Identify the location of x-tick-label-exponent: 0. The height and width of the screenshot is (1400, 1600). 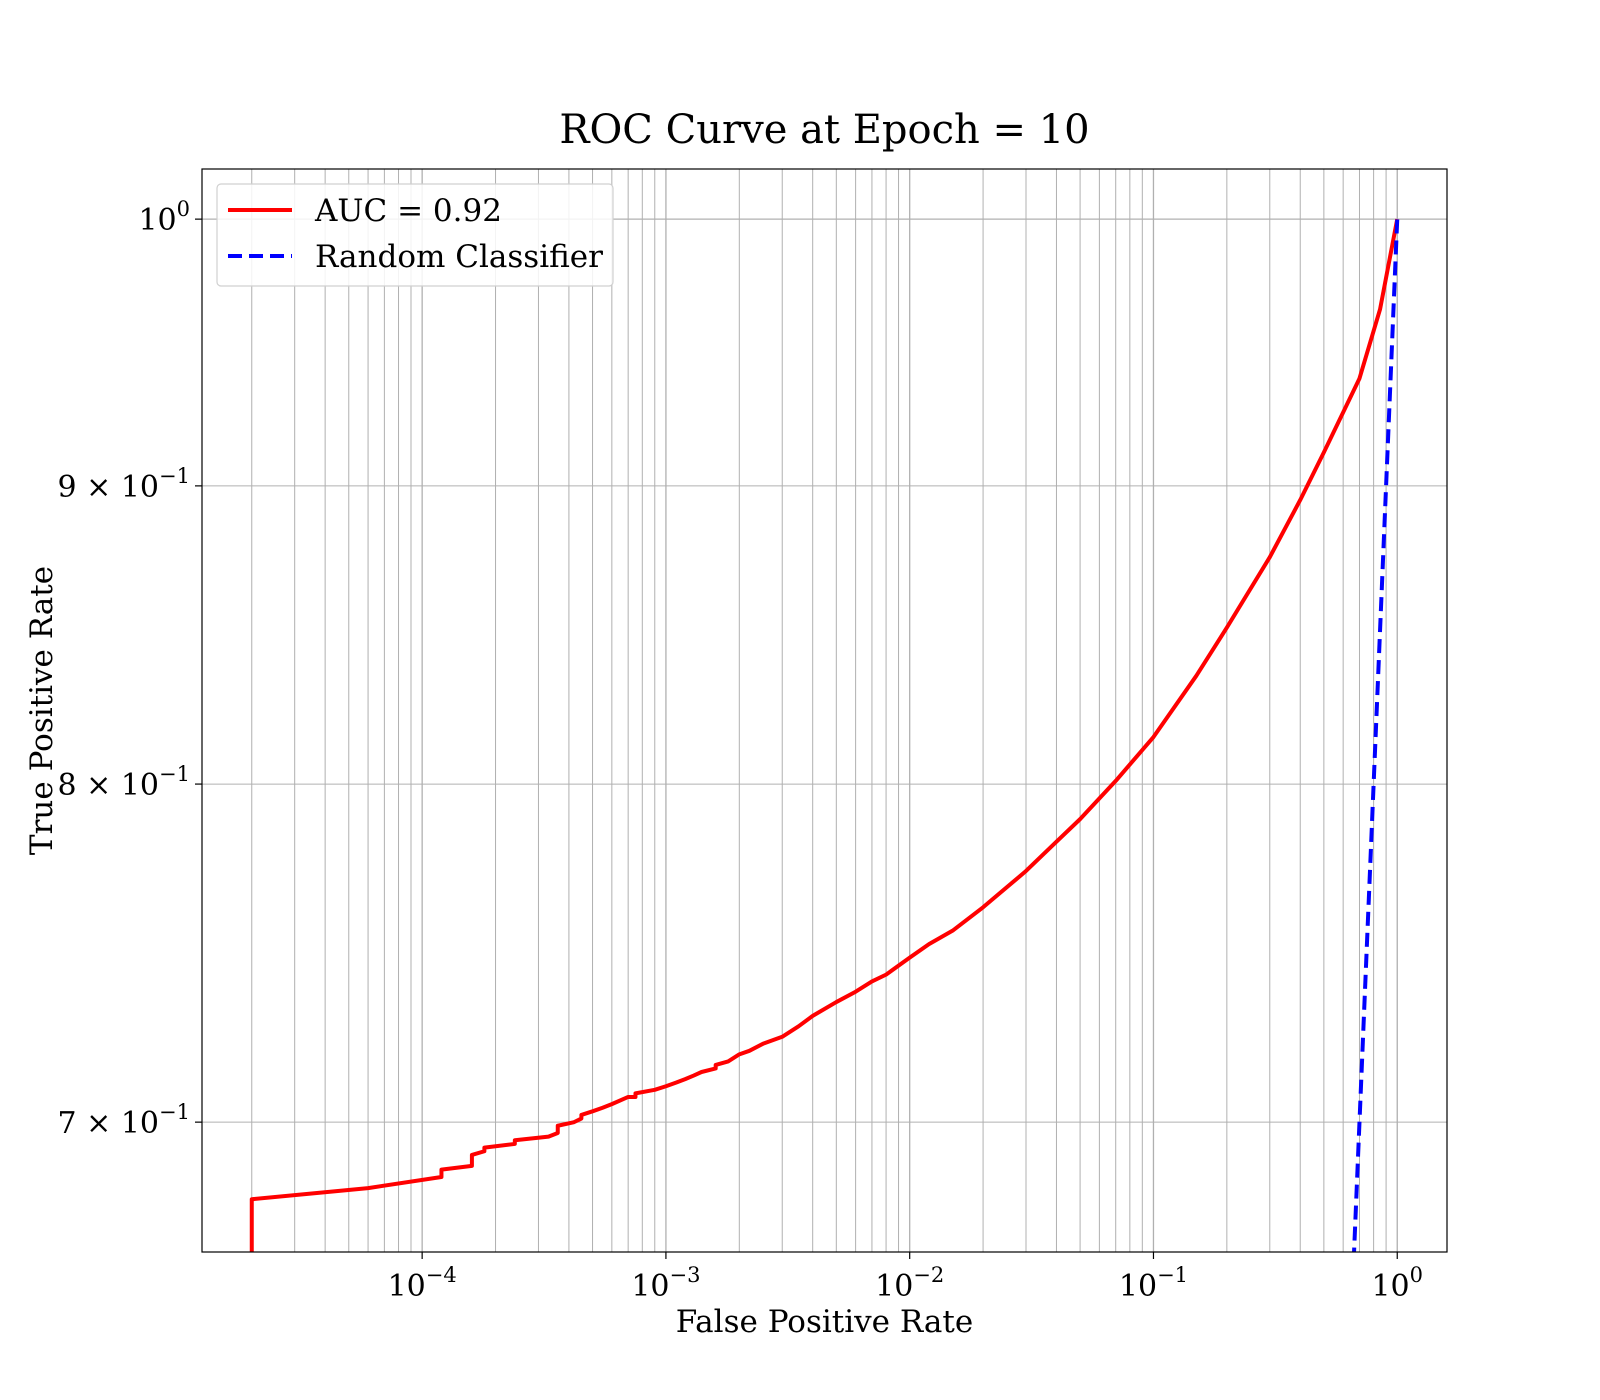
(1416, 1275).